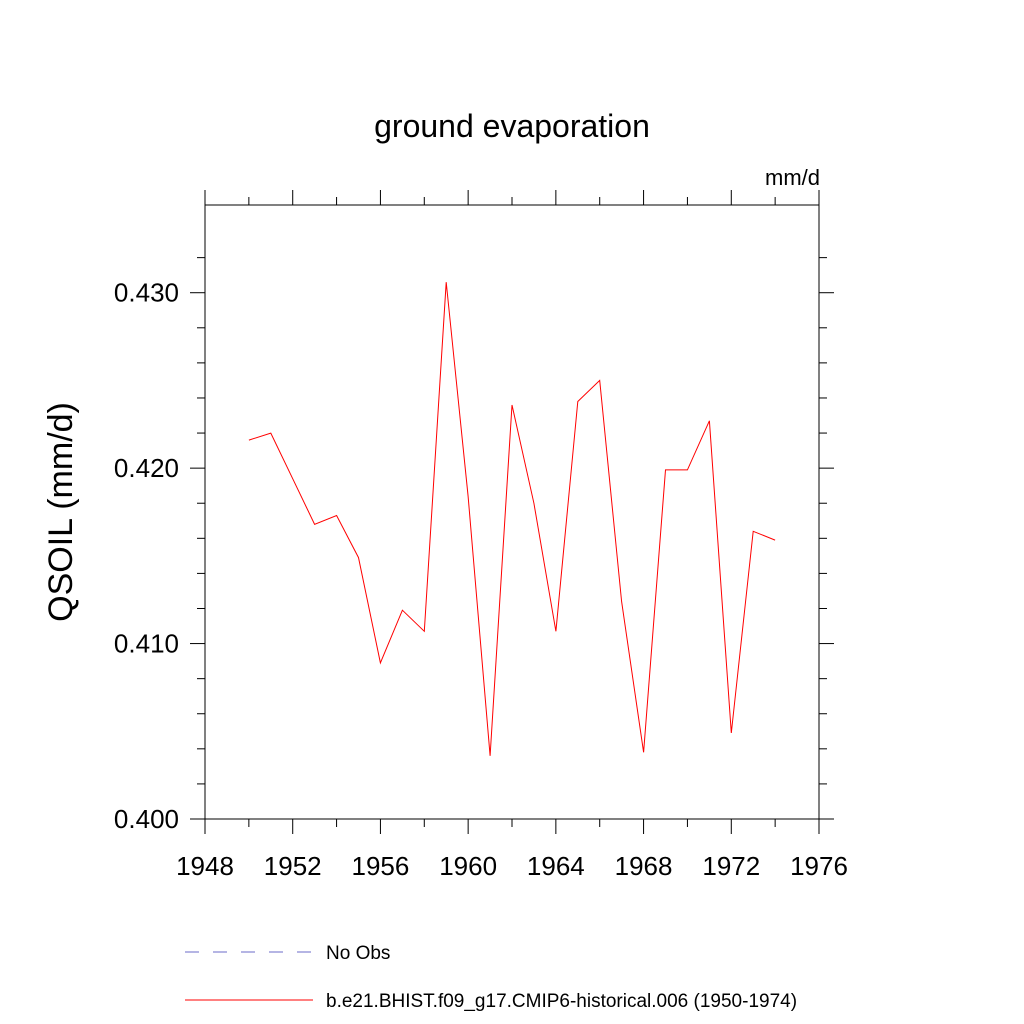 The height and width of the screenshot is (1024, 1024). Describe the element at coordinates (205, 866) in the screenshot. I see `x-tick-label: 1948` at that location.